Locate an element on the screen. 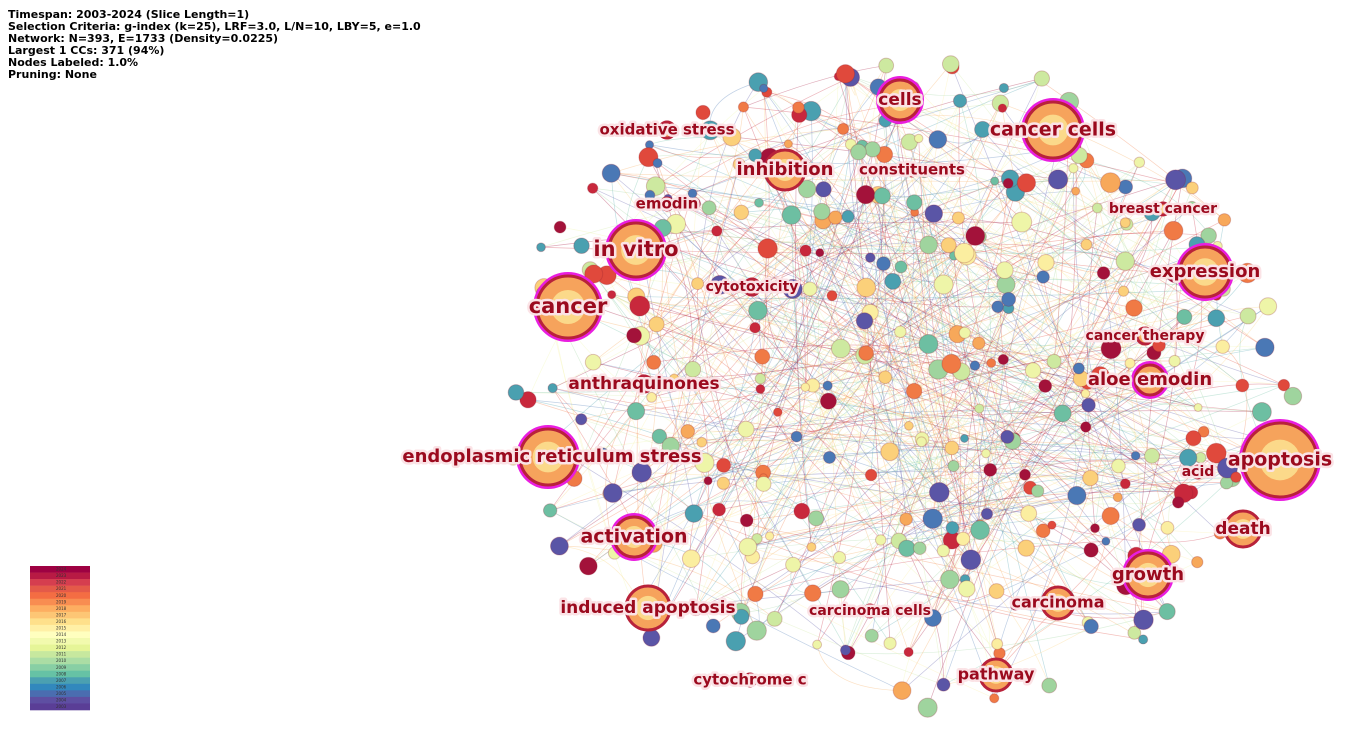  legend-year: 2017 is located at coordinates (61, 614).